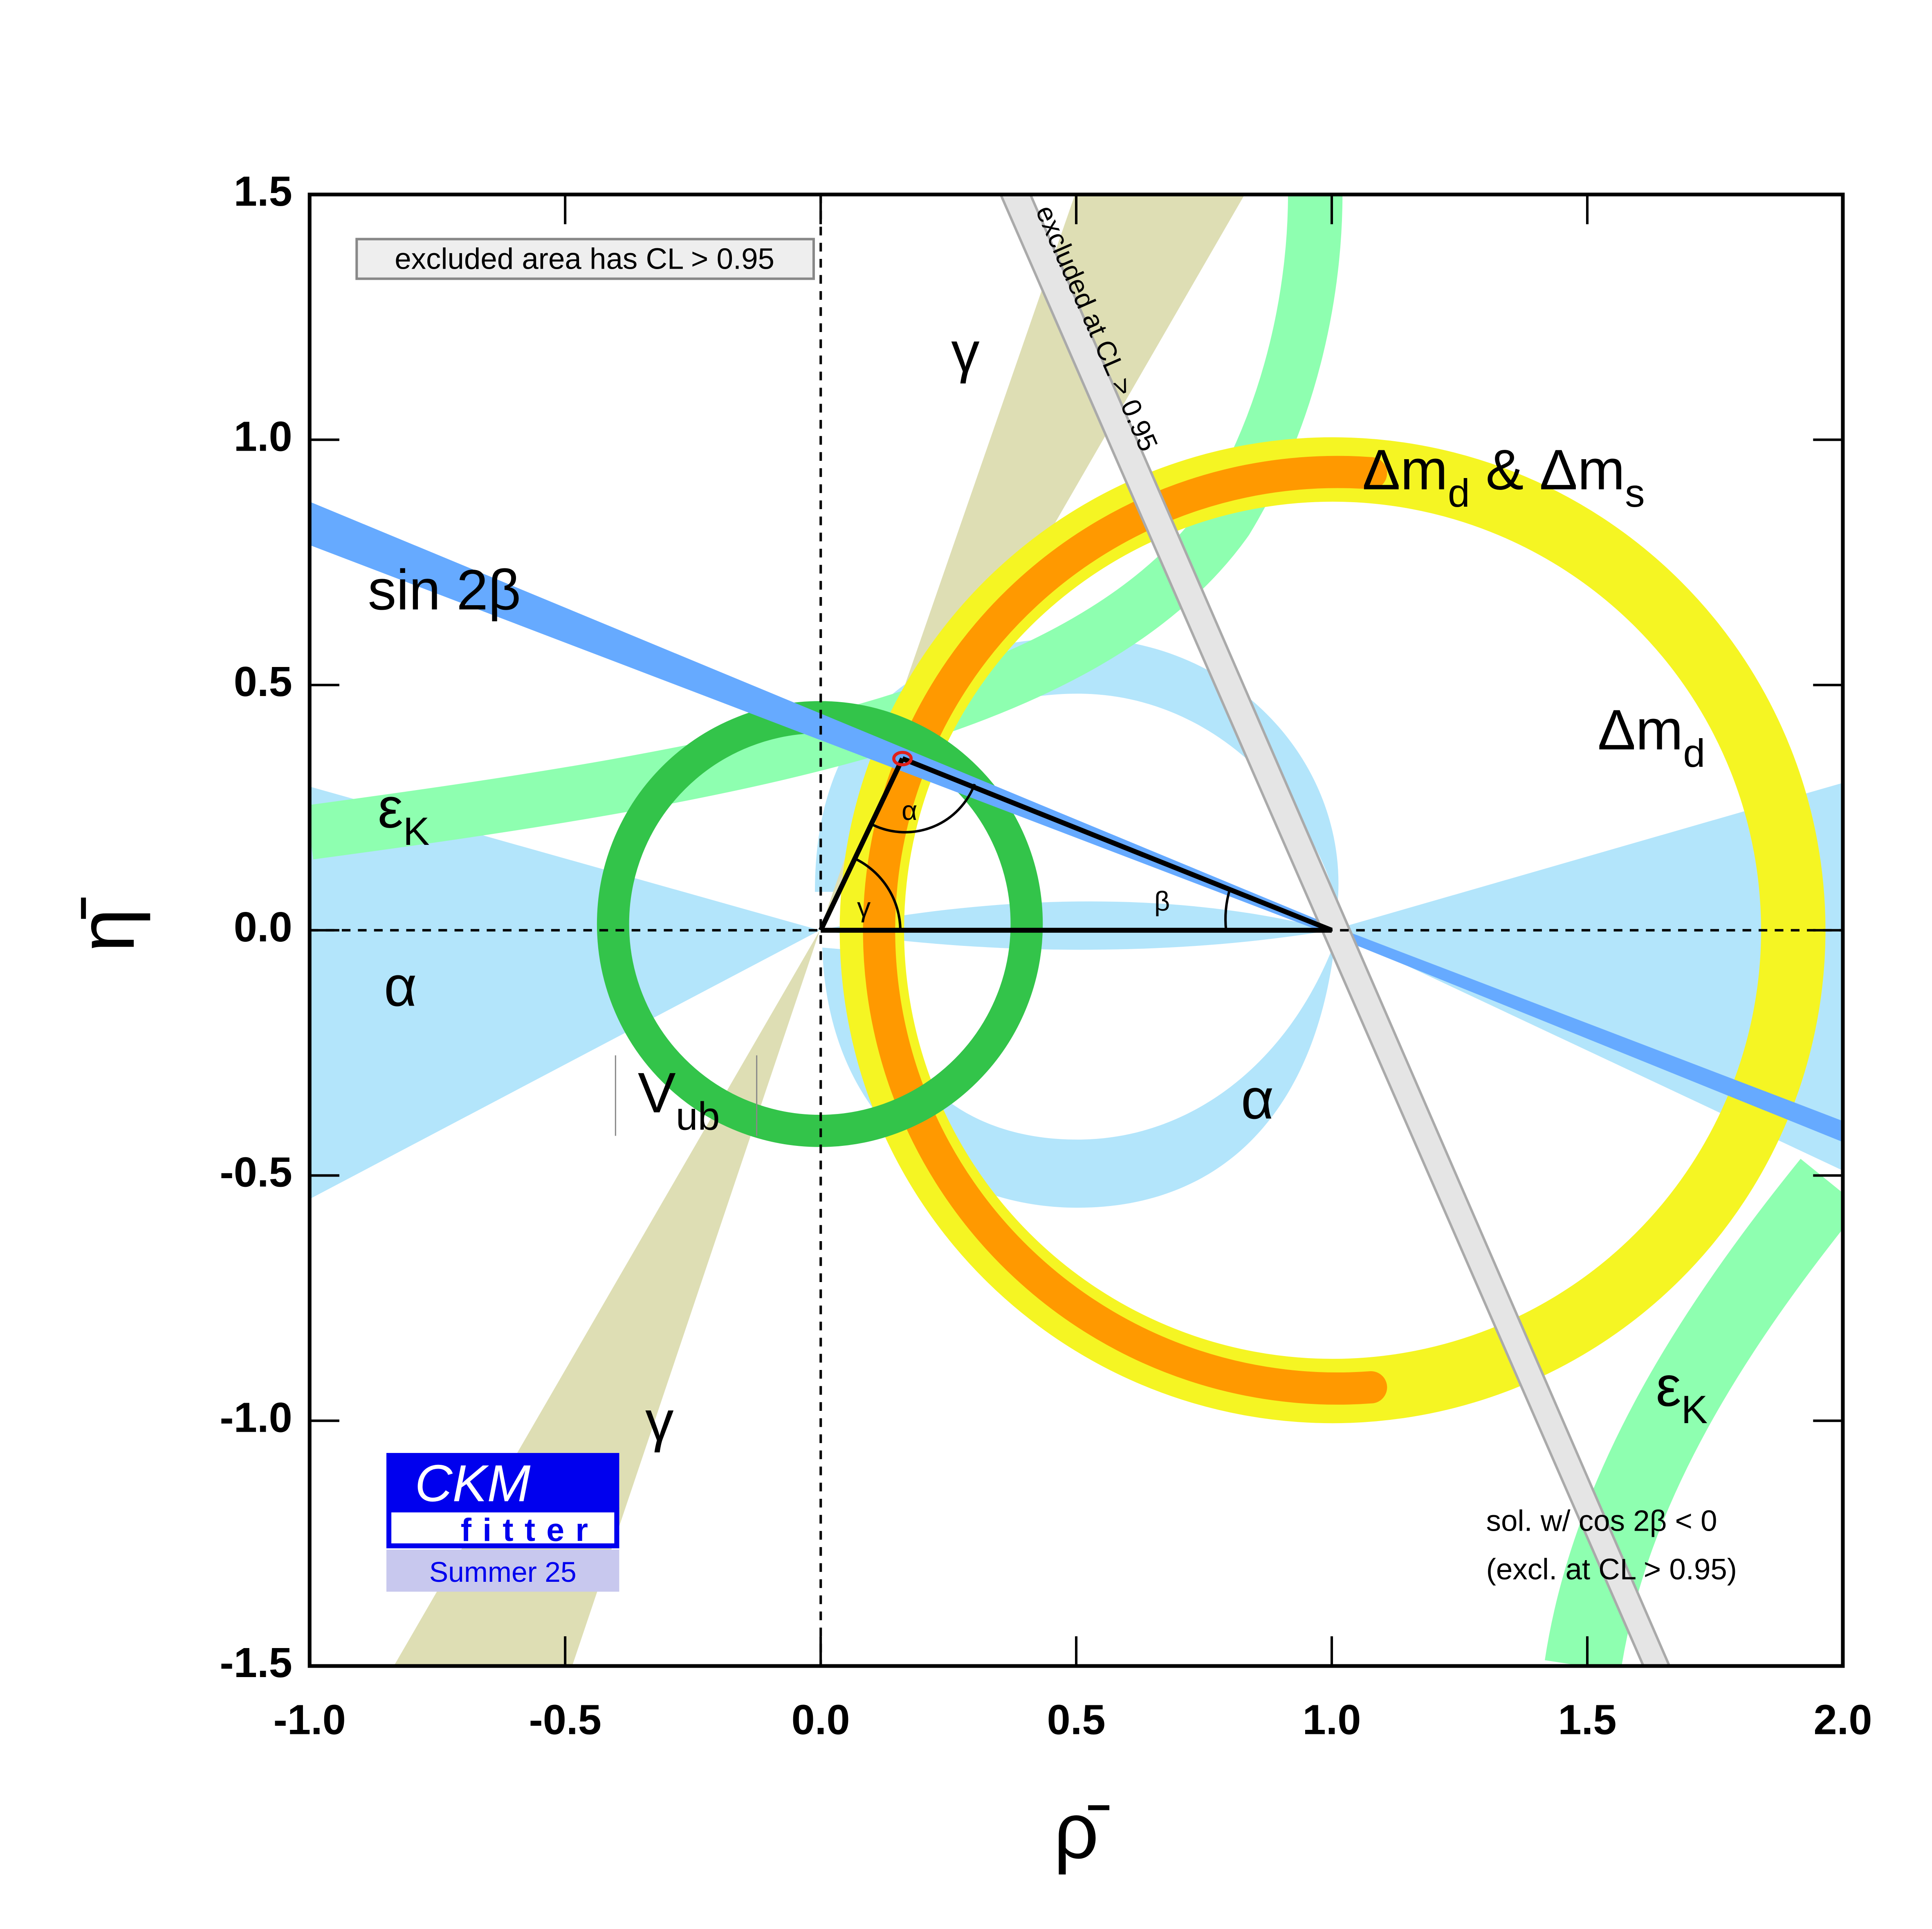 This screenshot has width=1932, height=1929. I want to click on x-tick-label: -0.5, so click(565, 1719).